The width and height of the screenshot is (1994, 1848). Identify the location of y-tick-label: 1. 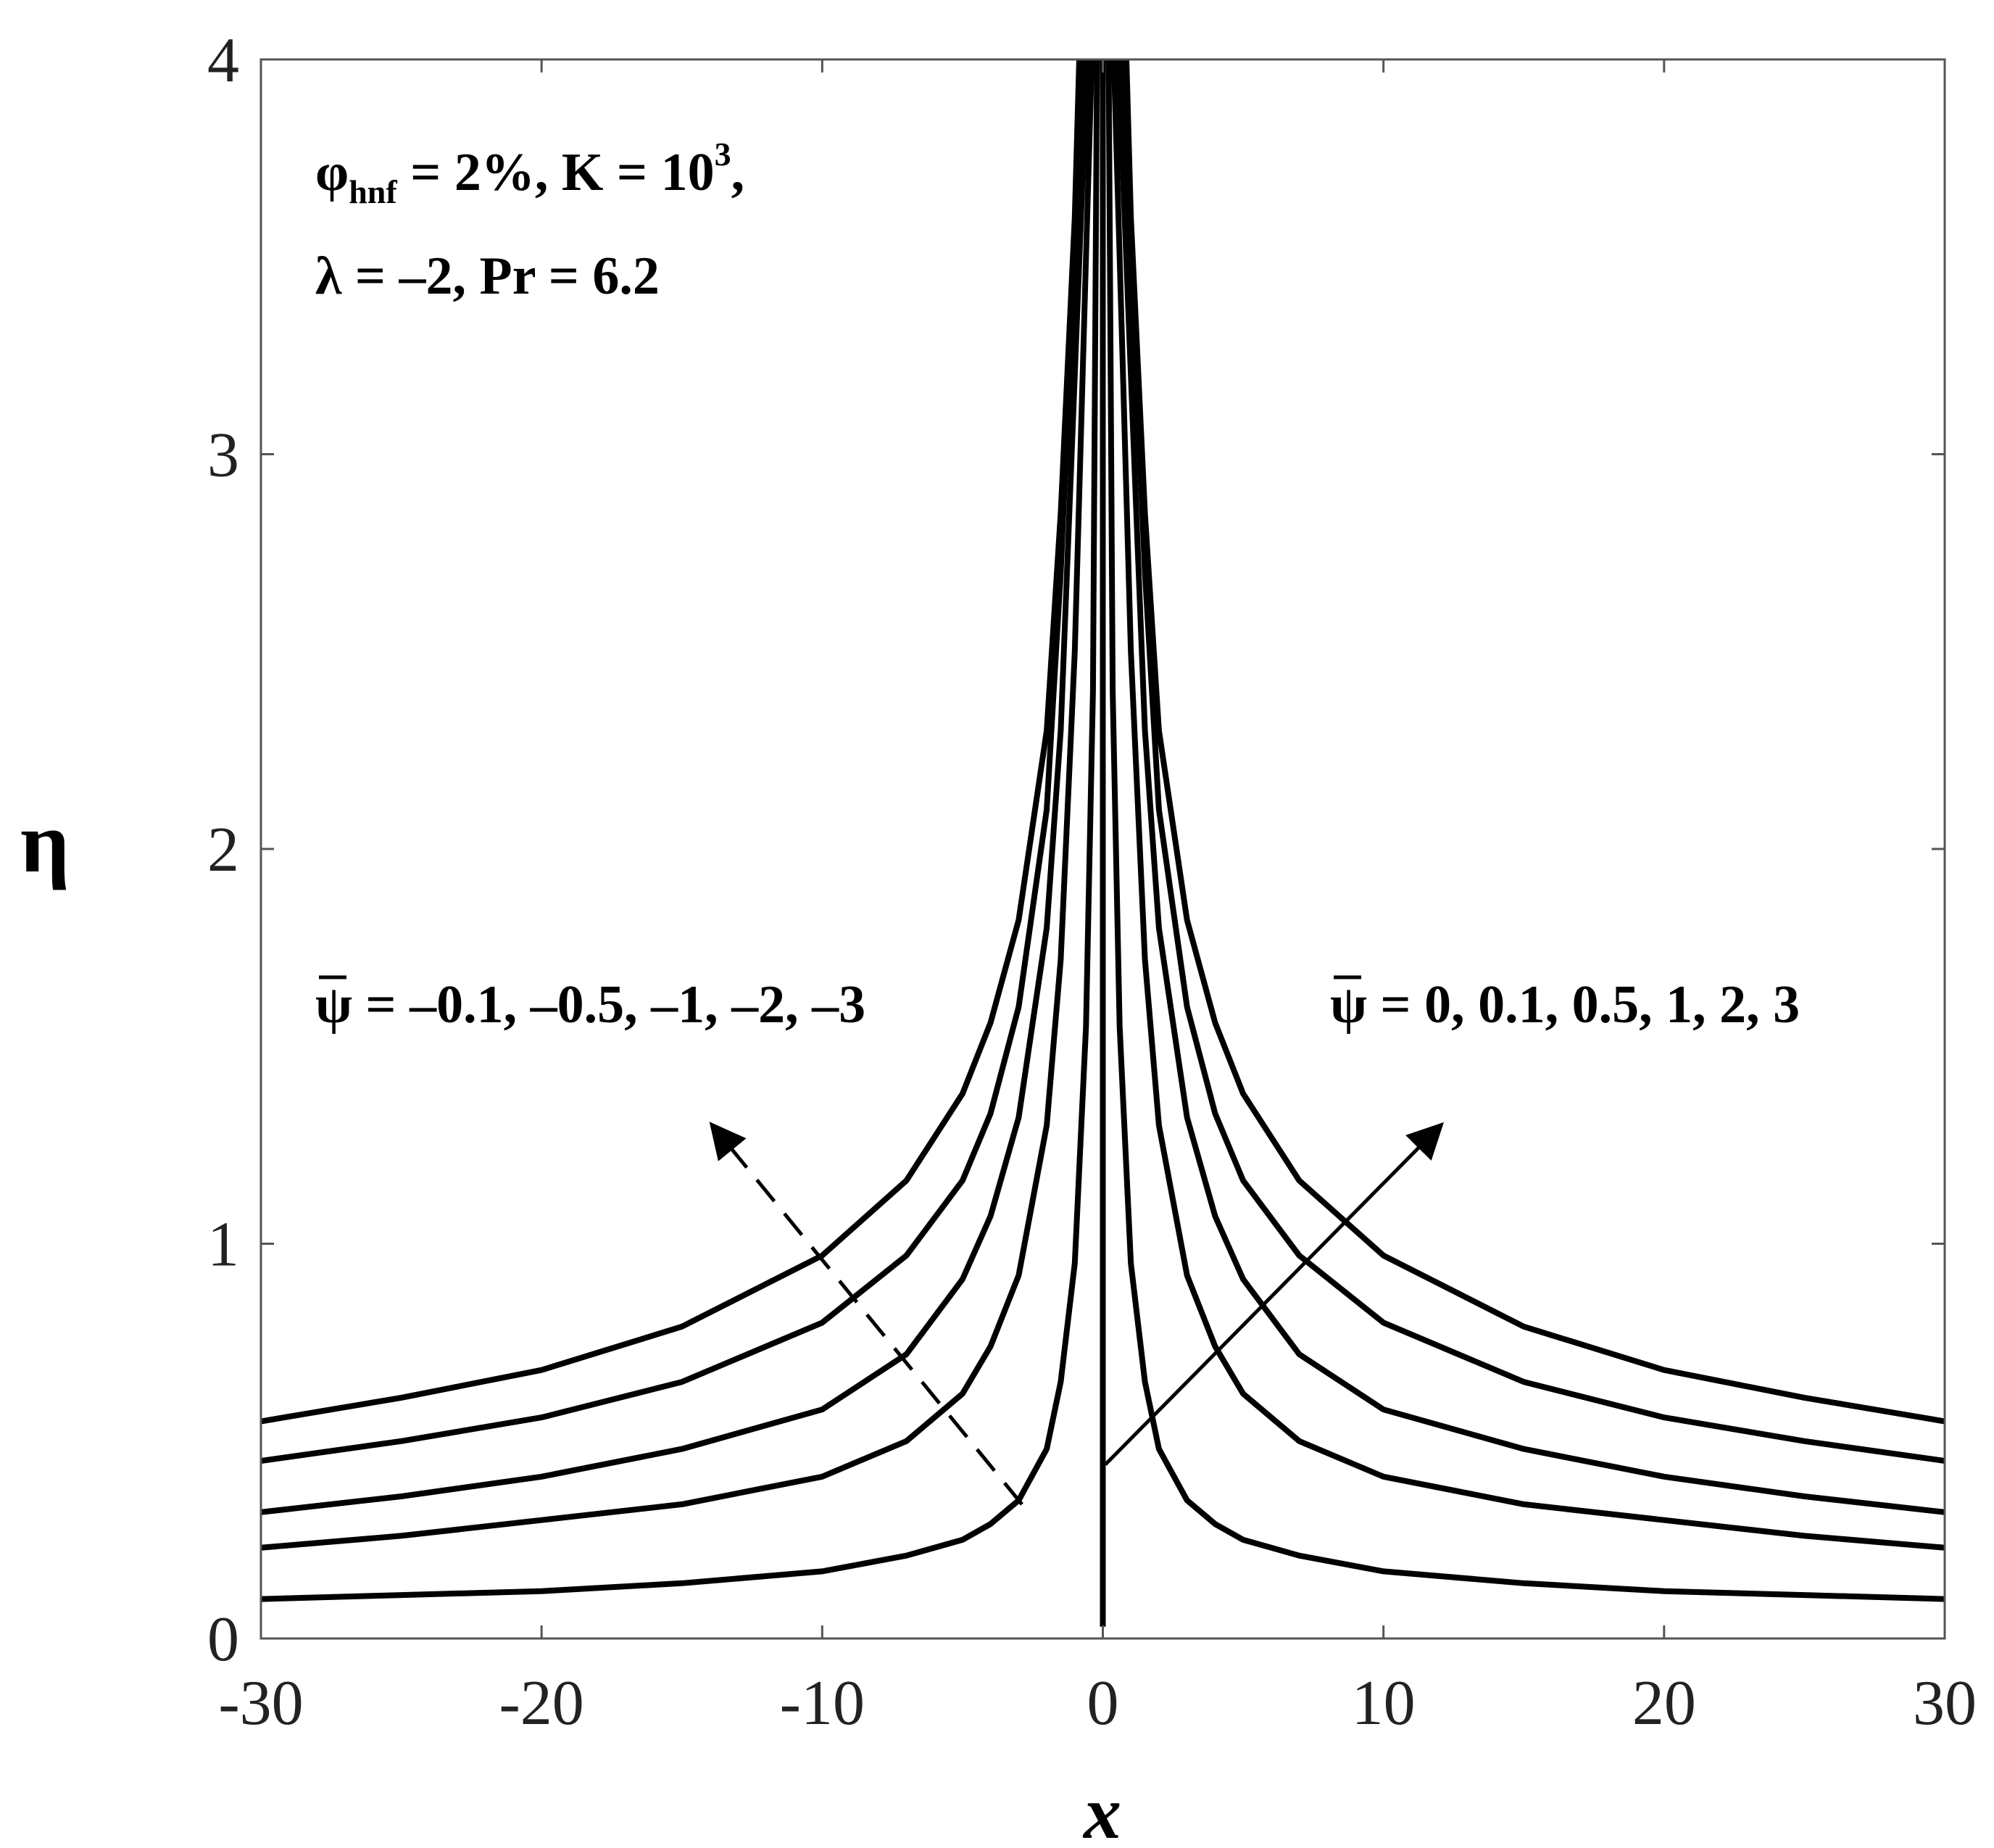
(223, 1245).